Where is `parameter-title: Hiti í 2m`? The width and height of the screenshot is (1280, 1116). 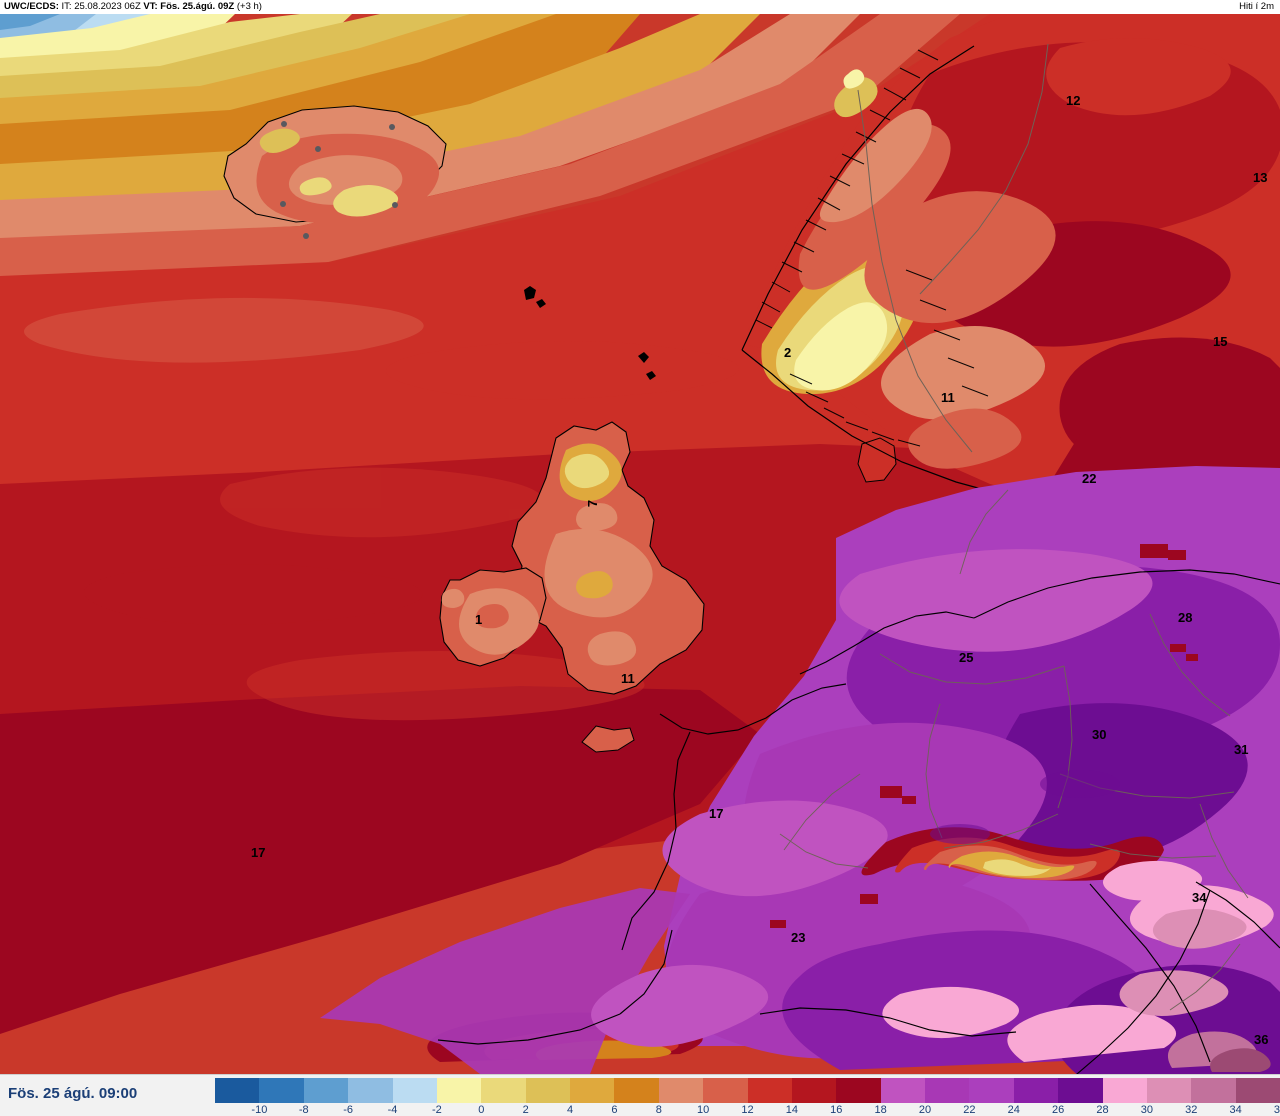 parameter-title: Hiti í 2m is located at coordinates (1256, 6).